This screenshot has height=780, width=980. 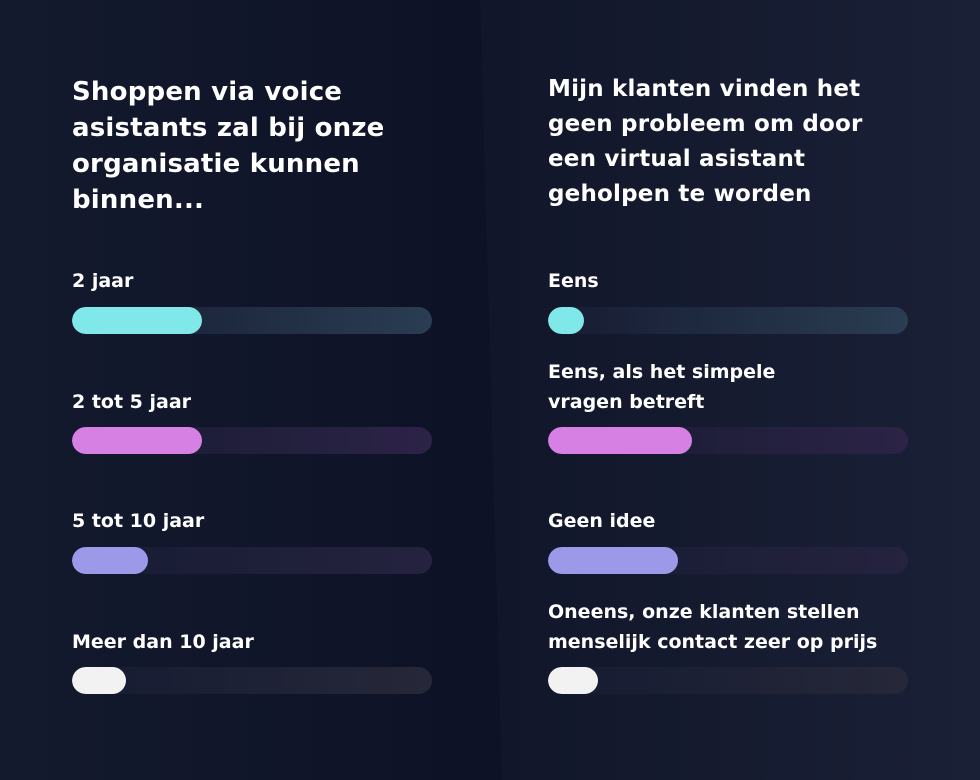 What do you see at coordinates (573, 281) in the screenshot?
I see `bar-label: Eens` at bounding box center [573, 281].